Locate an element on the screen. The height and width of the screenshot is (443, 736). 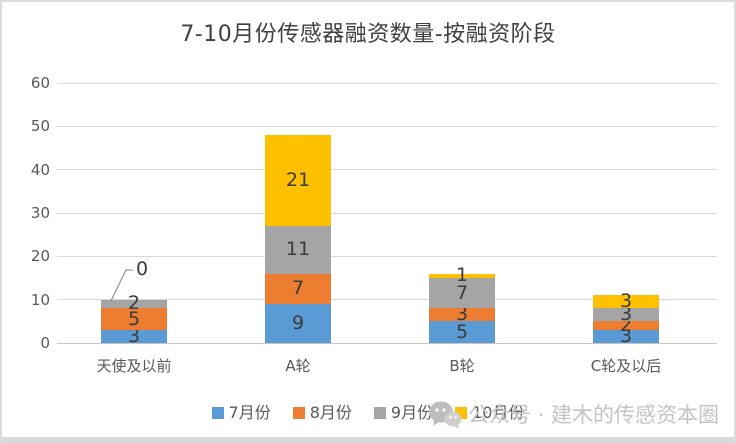
legend-item-8月份: 8月份 is located at coordinates (322, 413).